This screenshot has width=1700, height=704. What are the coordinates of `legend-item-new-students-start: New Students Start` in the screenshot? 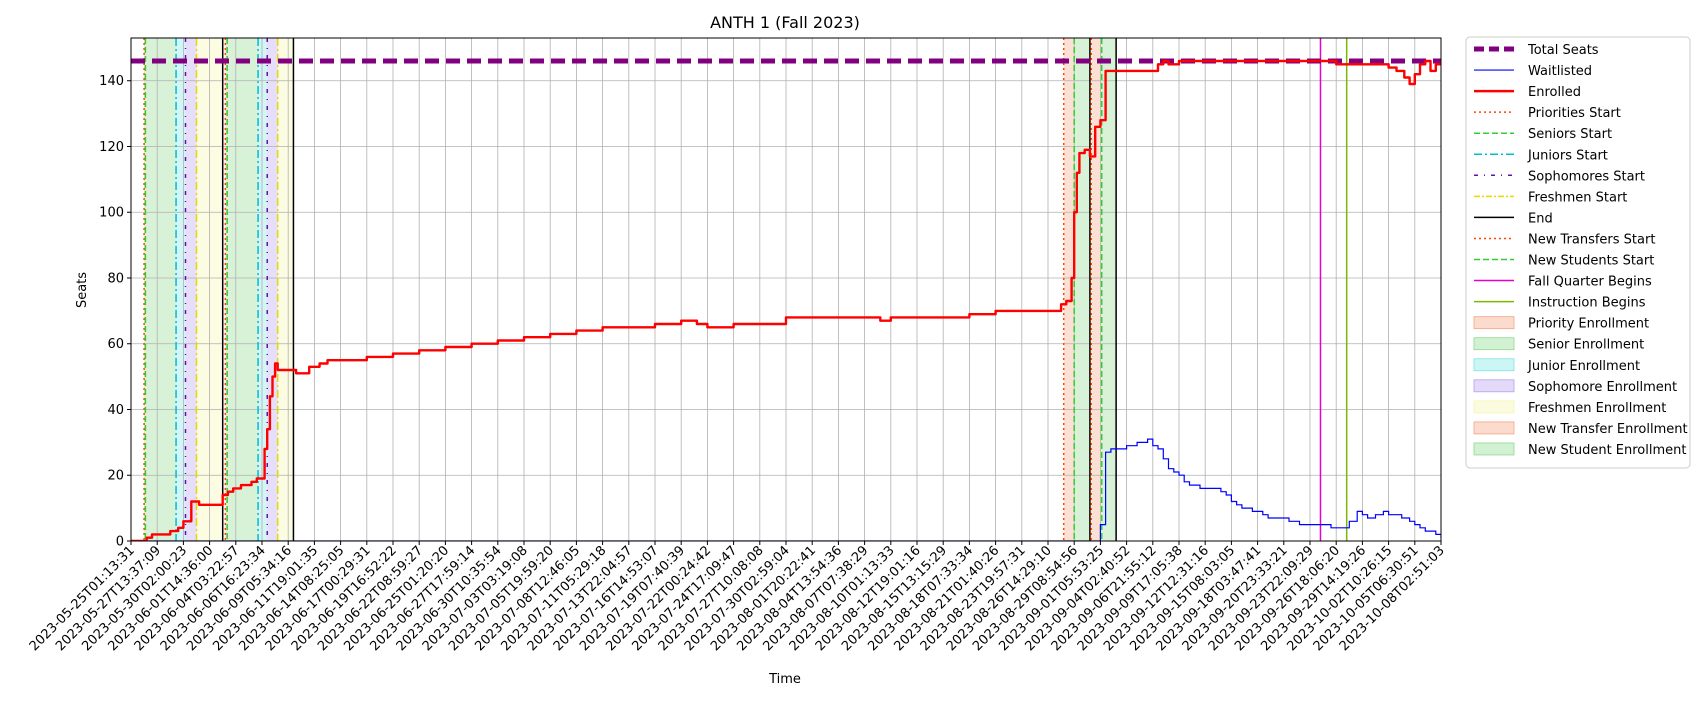 It's located at (1564, 261).